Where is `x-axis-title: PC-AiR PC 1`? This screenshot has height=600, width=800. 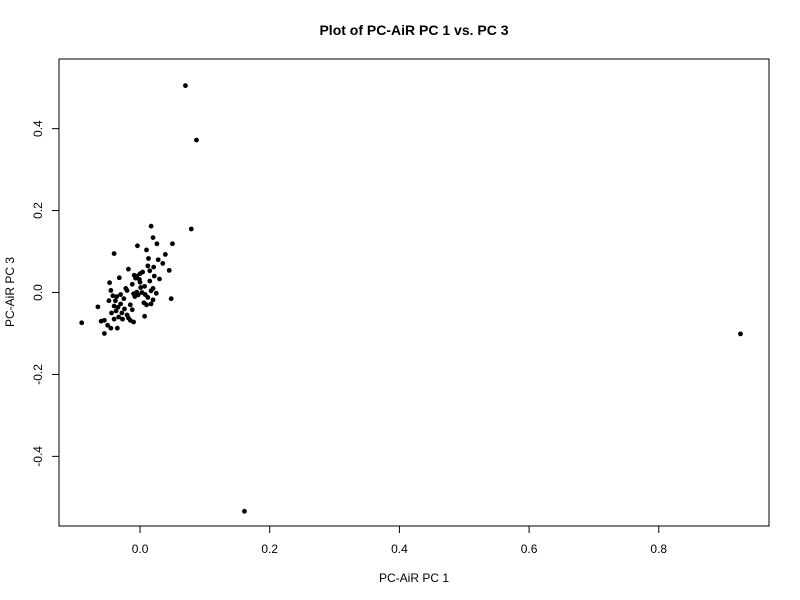
x-axis-title: PC-AiR PC 1 is located at coordinates (414, 578).